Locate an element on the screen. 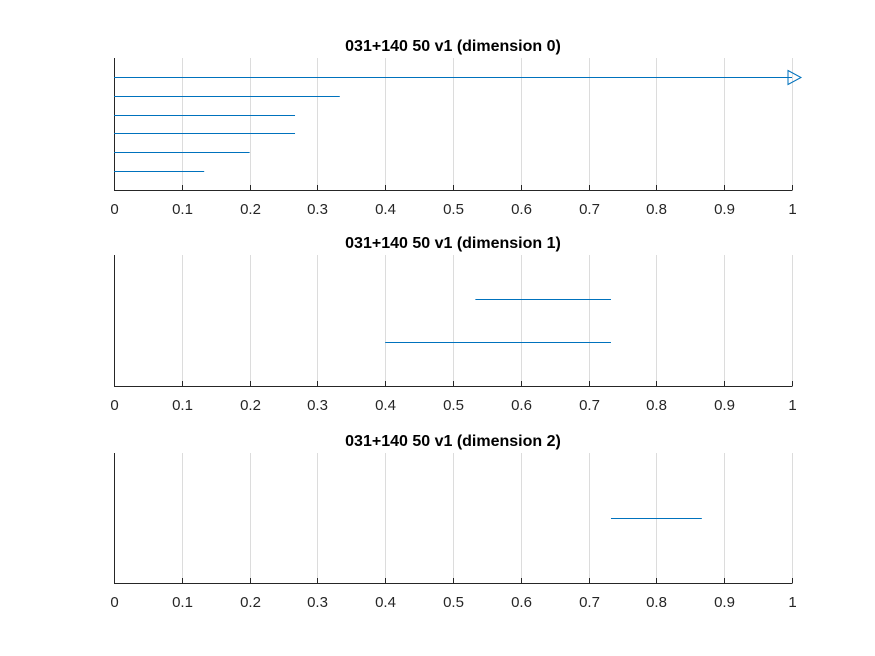 The width and height of the screenshot is (875, 656). x-tick-label-1-3: 0.3 is located at coordinates (317, 405).